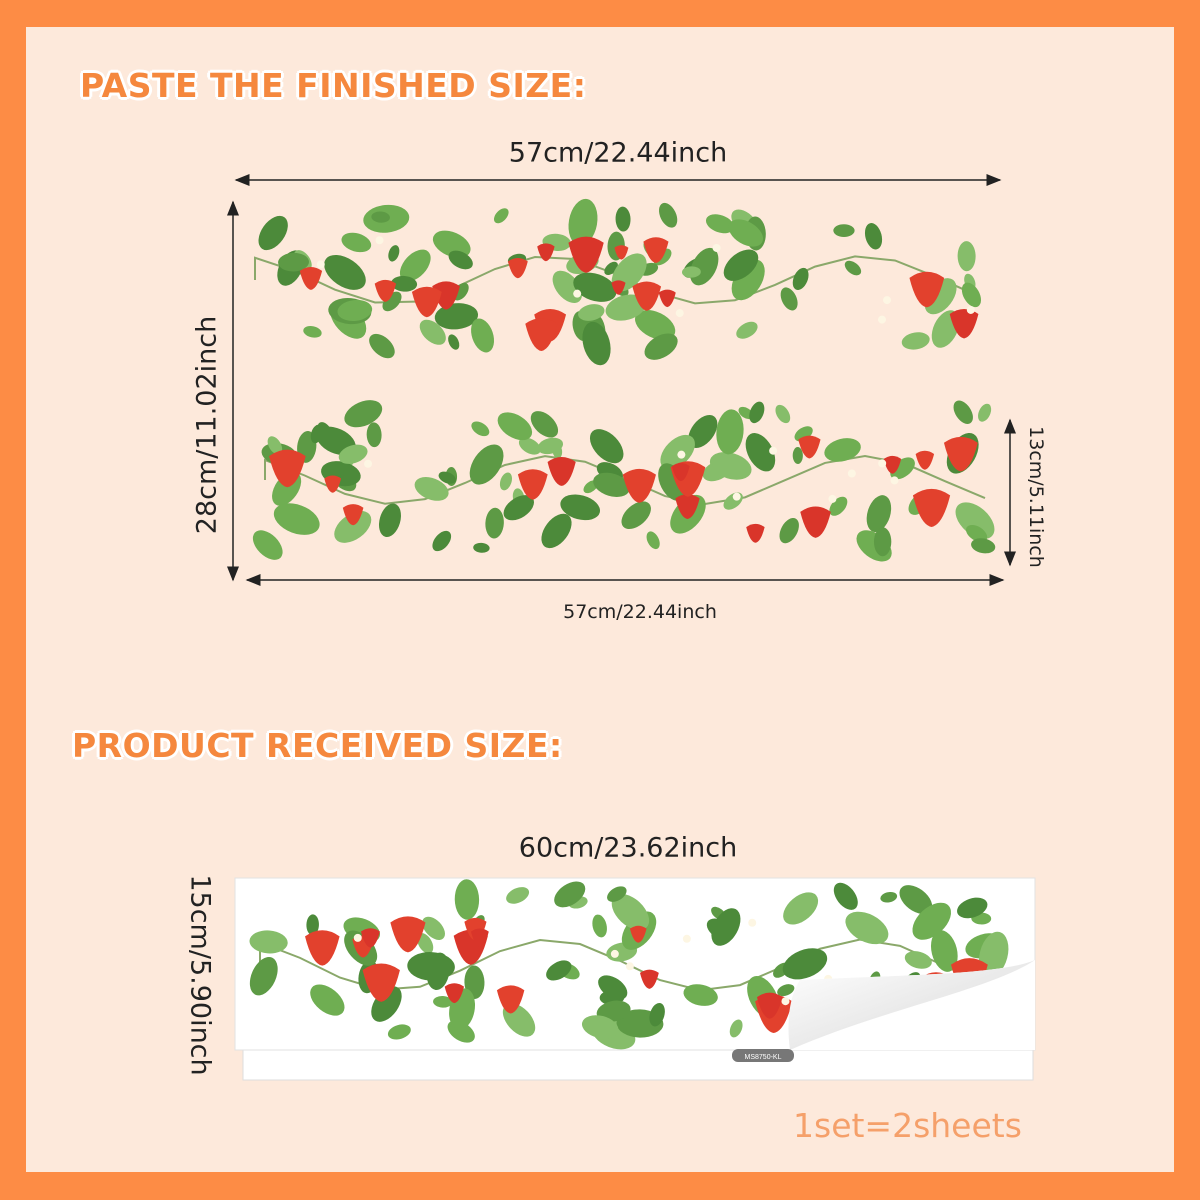 Image resolution: width=1200 pixels, height=1200 pixels. I want to click on finished-size-heading: PASTE THE FINISHED SIZE:, so click(333, 85).